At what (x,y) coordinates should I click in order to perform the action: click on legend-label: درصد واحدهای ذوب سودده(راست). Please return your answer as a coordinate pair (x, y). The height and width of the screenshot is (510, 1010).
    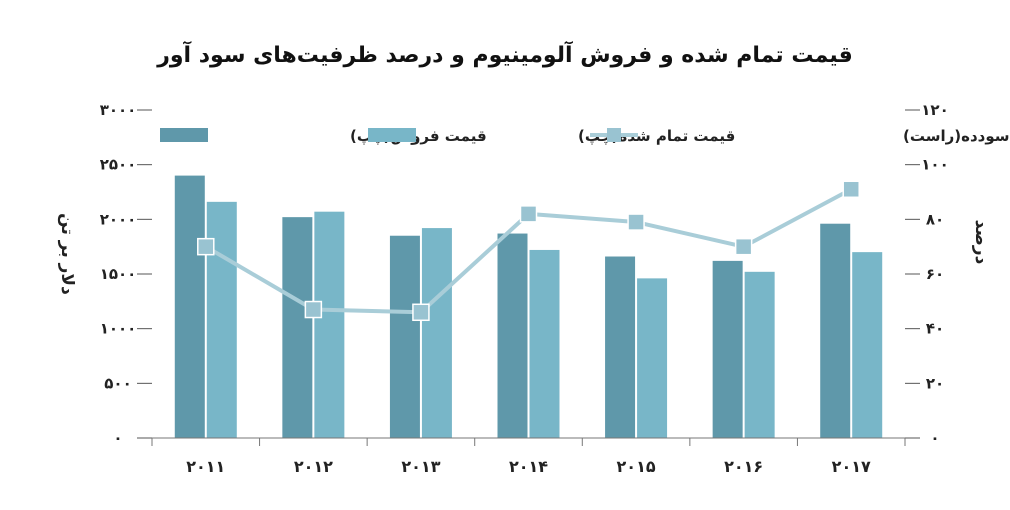
    Looking at the image, I should click on (956, 136).